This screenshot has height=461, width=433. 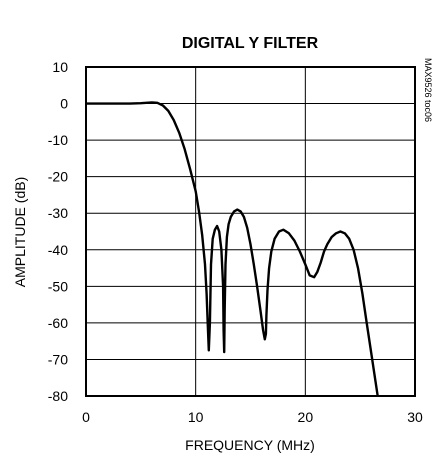 What do you see at coordinates (58, 213) in the screenshot?
I see `y-tick-label: -30` at bounding box center [58, 213].